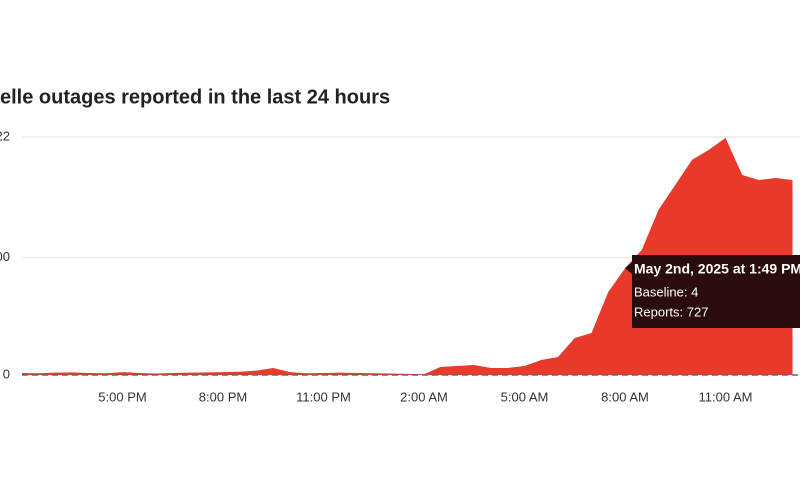 The image size is (800, 500). What do you see at coordinates (726, 396) in the screenshot?
I see `x-tick-label: 11:00 AM` at bounding box center [726, 396].